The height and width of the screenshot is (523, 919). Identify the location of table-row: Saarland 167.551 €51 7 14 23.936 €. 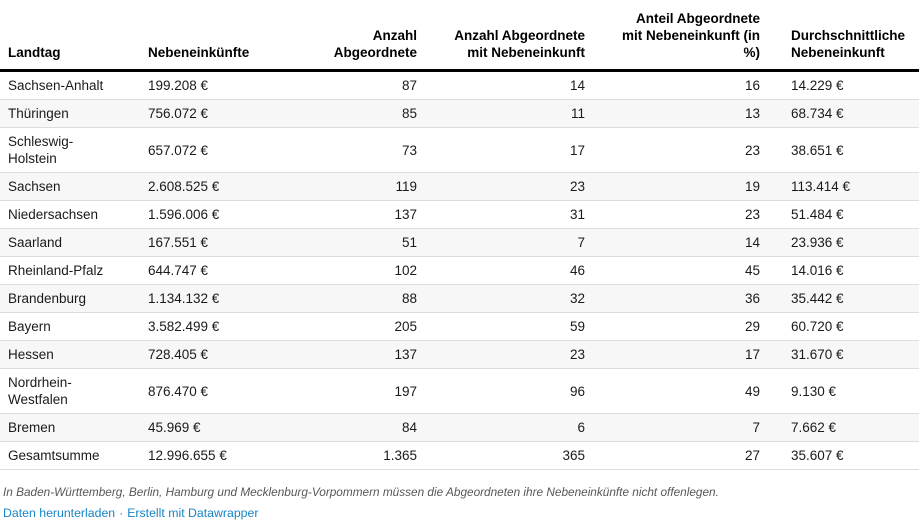
(459, 242).